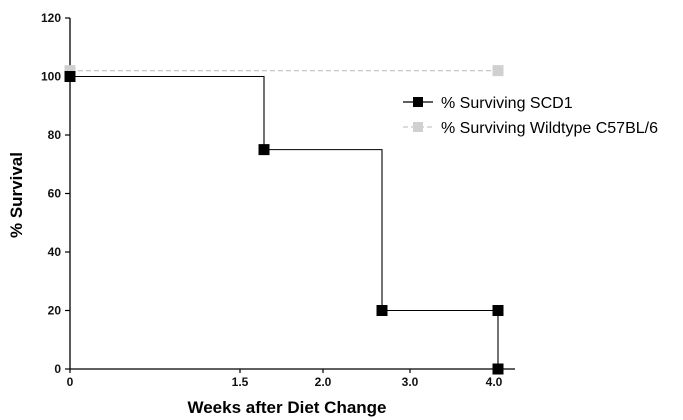 This screenshot has height=420, width=683. I want to click on x-tick-label: 3.0, so click(410, 382).